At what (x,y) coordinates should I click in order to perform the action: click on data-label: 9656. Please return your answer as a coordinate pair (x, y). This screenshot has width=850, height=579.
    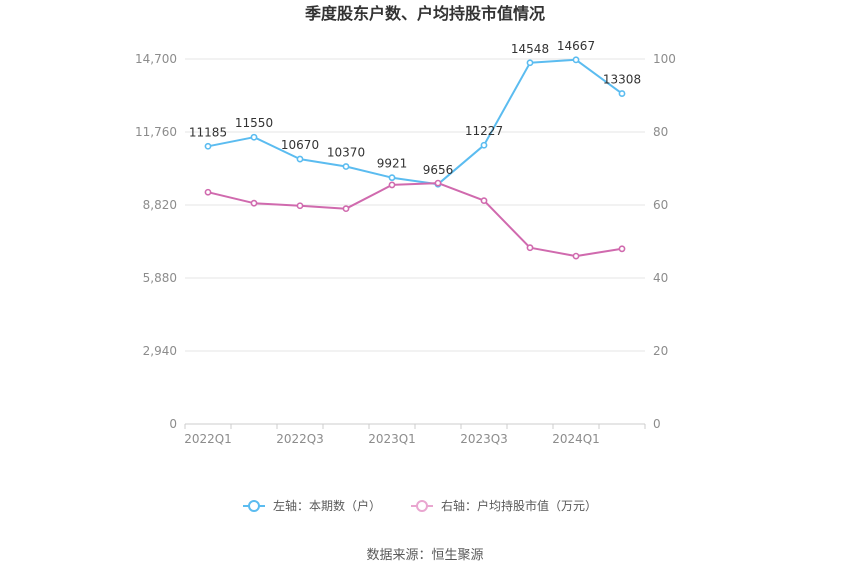
    Looking at the image, I should click on (438, 170).